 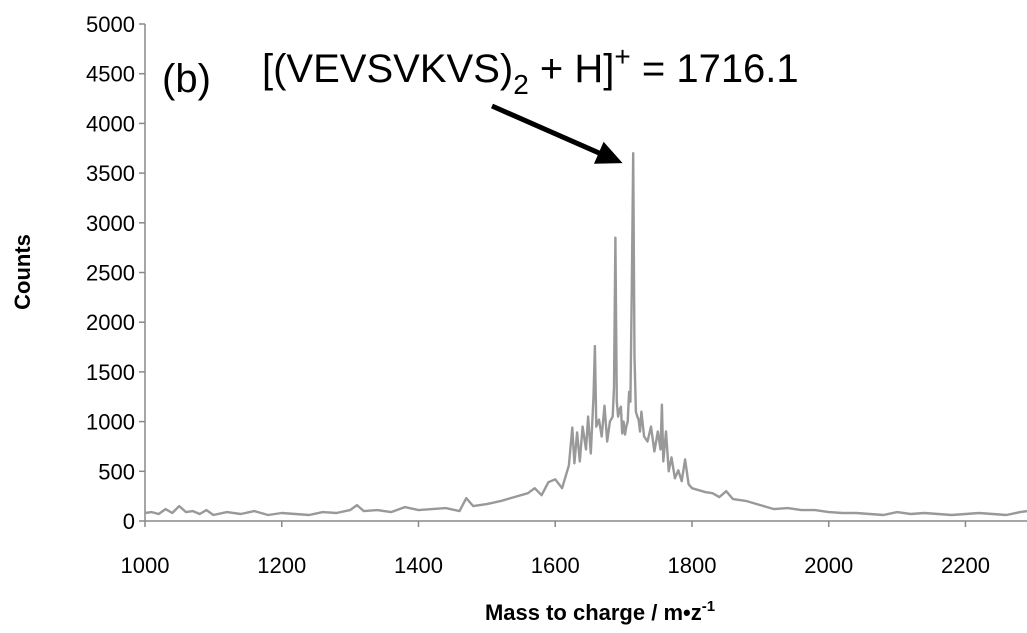 What do you see at coordinates (692, 565) in the screenshot?
I see `x-tick-label: 1800` at bounding box center [692, 565].